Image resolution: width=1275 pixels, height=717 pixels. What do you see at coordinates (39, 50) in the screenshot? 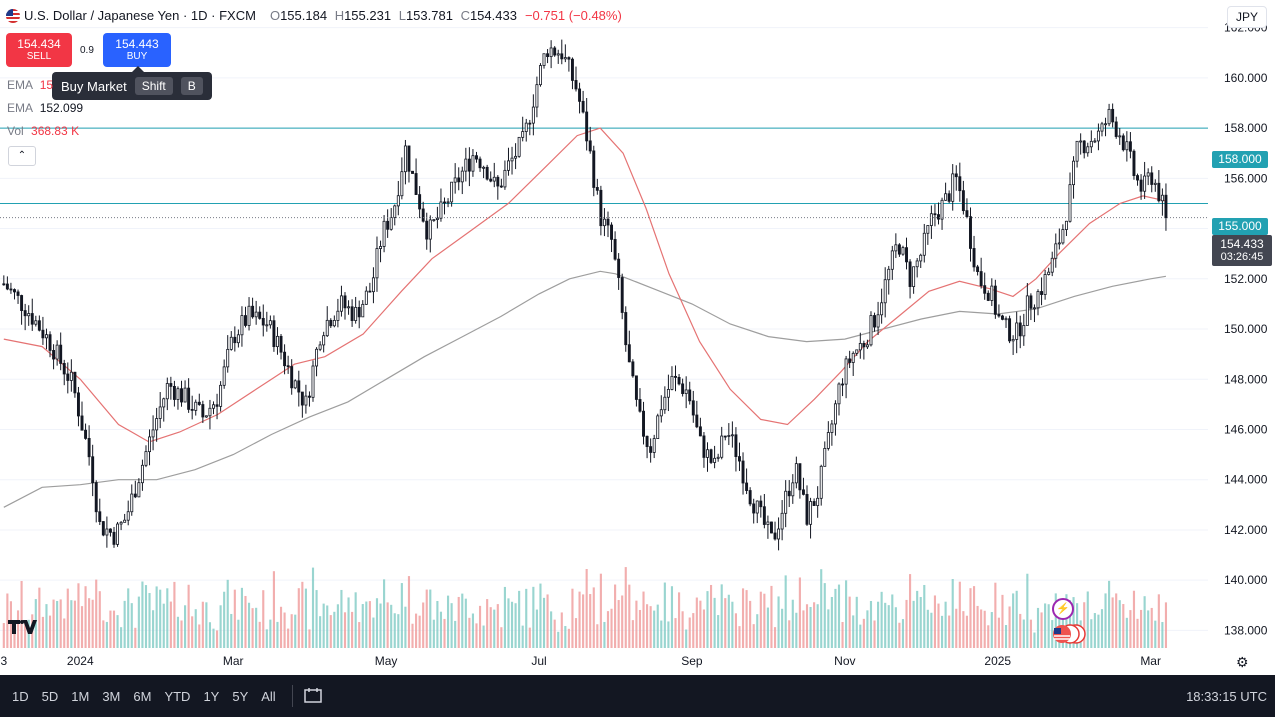
I see `sell-button: 154.434 SELL` at bounding box center [39, 50].